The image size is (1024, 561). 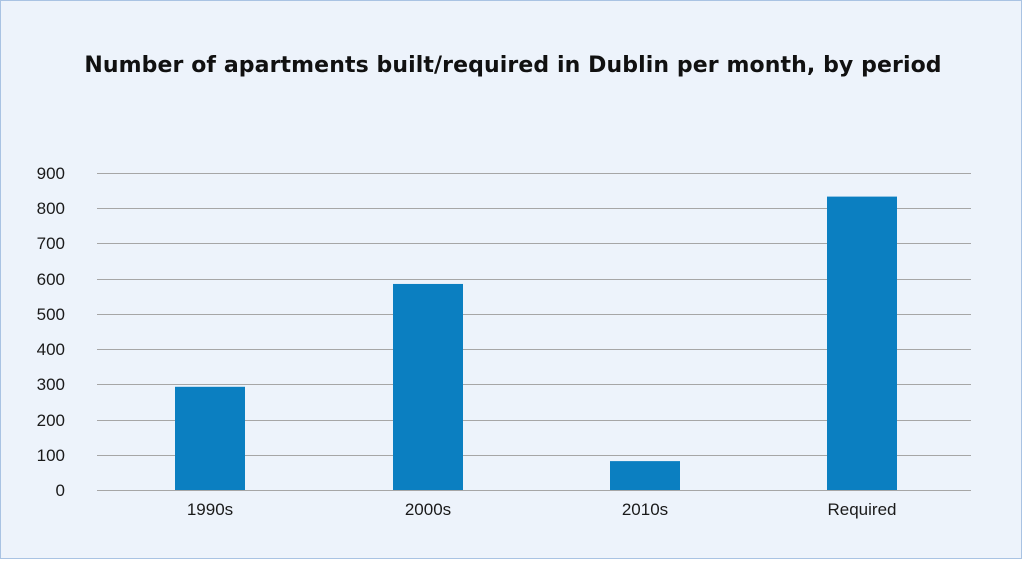 What do you see at coordinates (210, 438) in the screenshot?
I see `bar-1990s` at bounding box center [210, 438].